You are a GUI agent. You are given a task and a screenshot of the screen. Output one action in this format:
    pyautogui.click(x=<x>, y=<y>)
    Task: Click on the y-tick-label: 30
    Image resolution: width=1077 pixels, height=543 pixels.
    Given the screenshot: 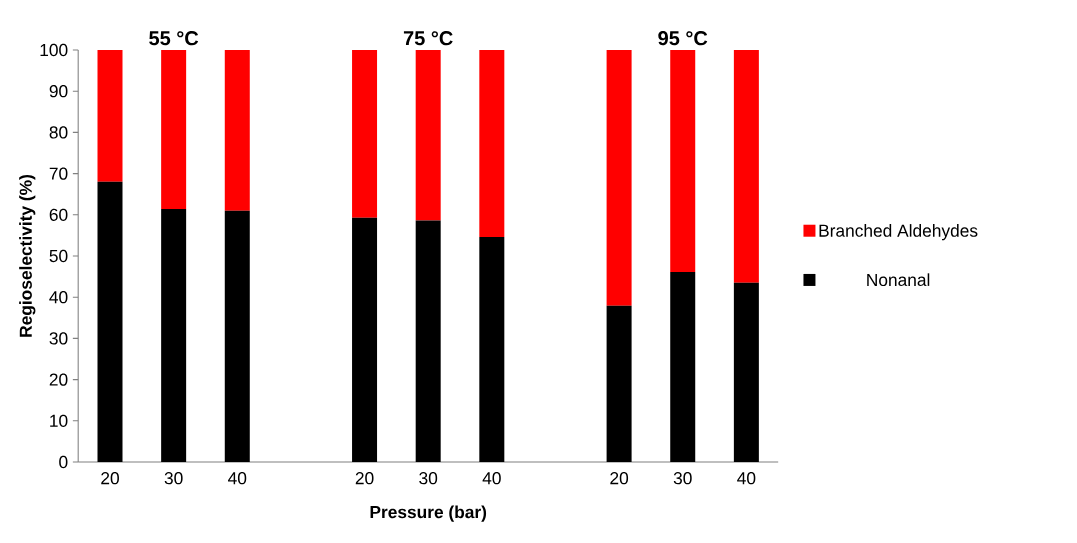 What is the action you would take?
    pyautogui.click(x=58, y=338)
    